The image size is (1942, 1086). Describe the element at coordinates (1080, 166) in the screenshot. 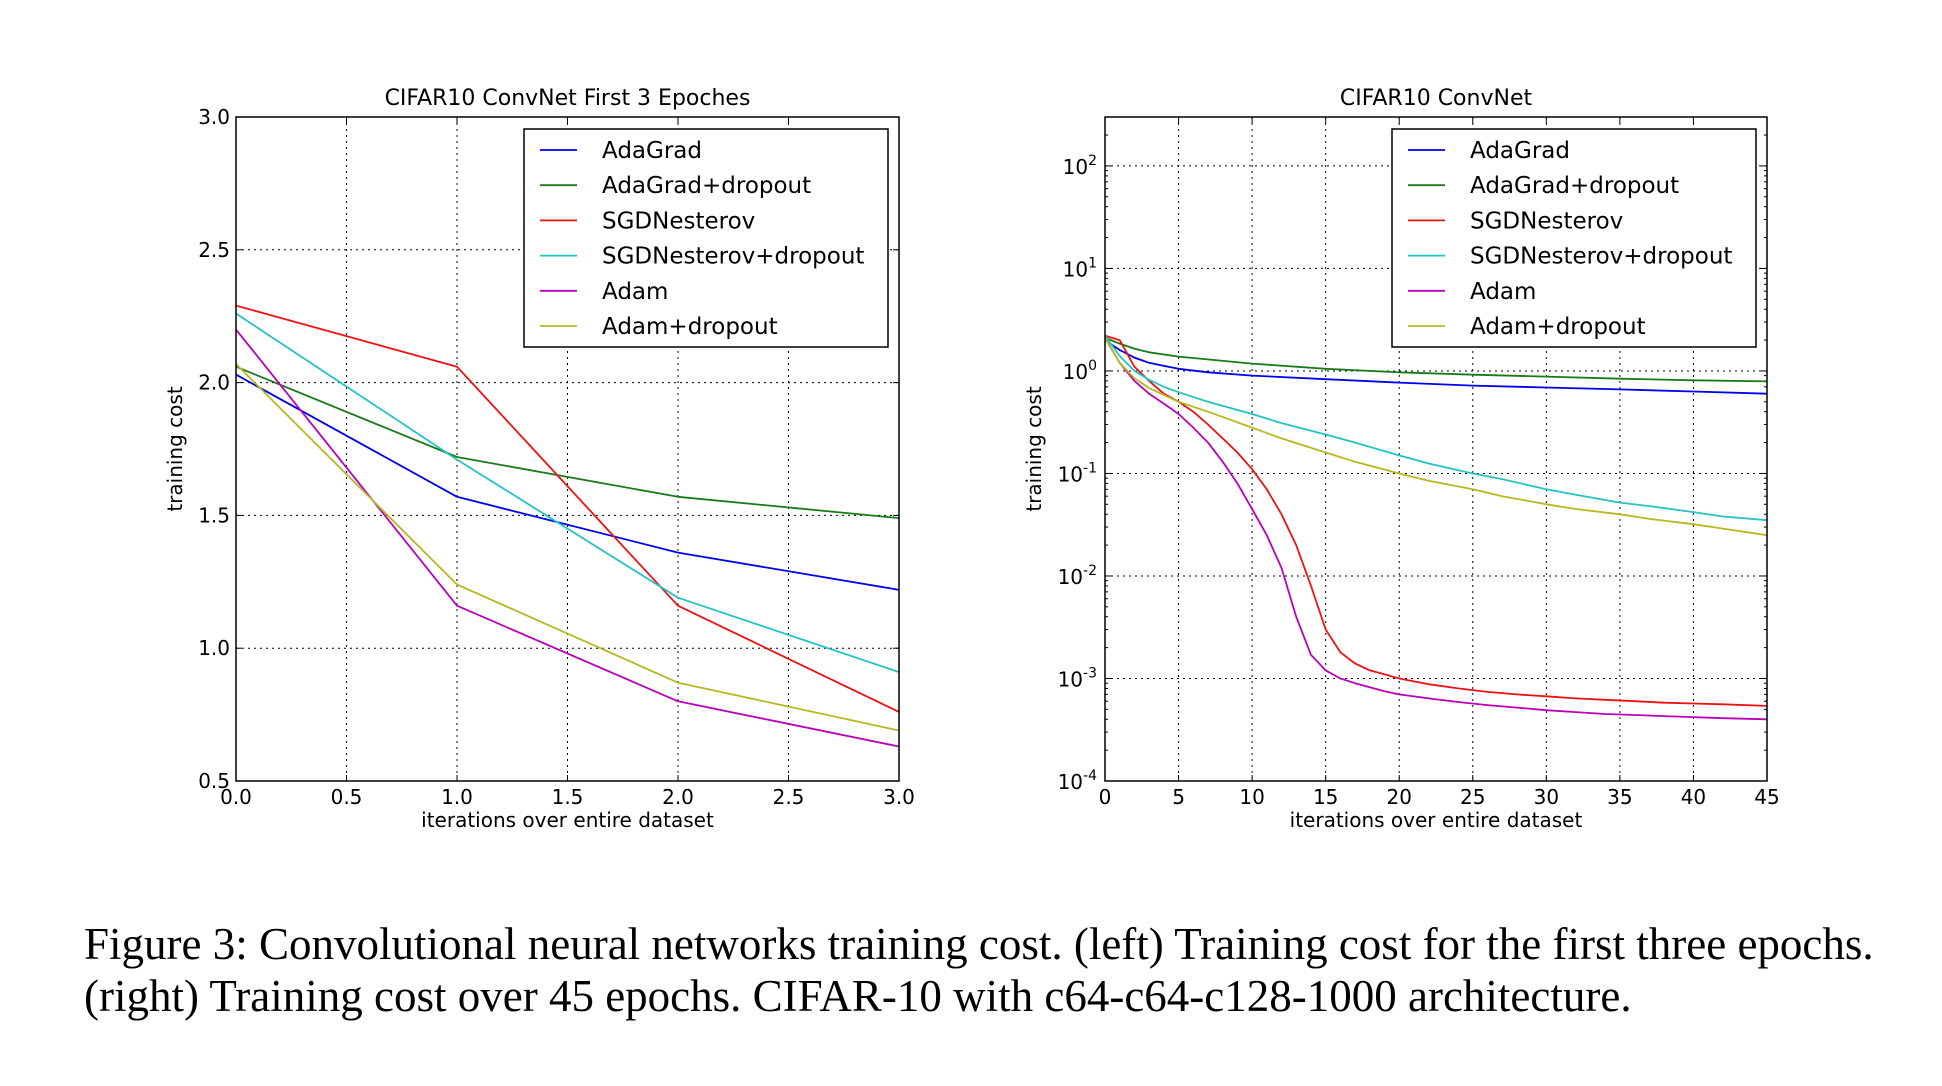

I see `y-tick-label: 10²` at that location.